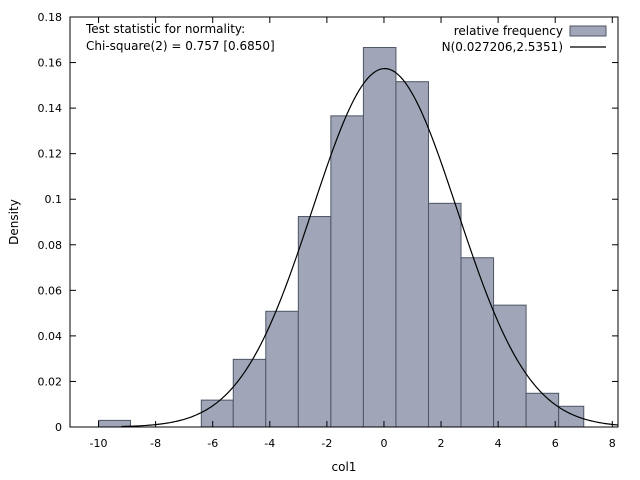 The height and width of the screenshot is (480, 640). What do you see at coordinates (50, 17) in the screenshot?
I see `y-tick-label: 0.18` at bounding box center [50, 17].